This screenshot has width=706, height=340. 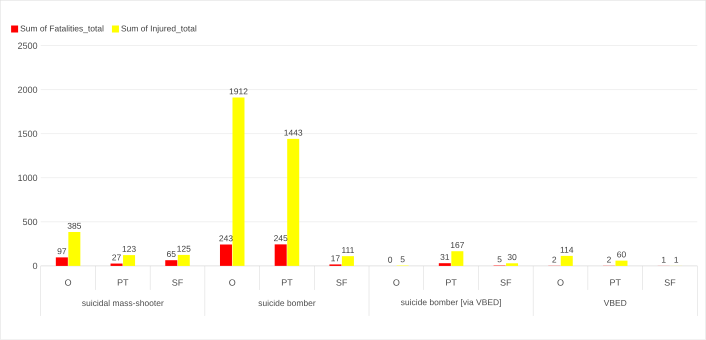 I want to click on text: VBED, so click(x=615, y=303).